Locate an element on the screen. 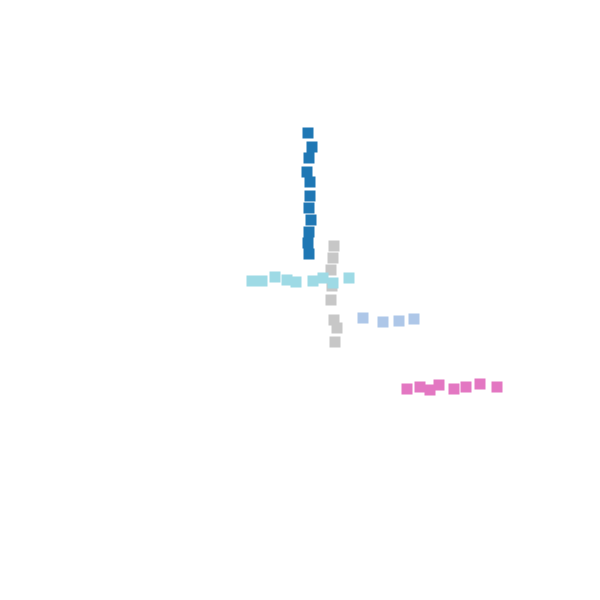 Image resolution: width=600 pixels, height=600 pixels. data-point-s4-p6 is located at coordinates (480, 384).